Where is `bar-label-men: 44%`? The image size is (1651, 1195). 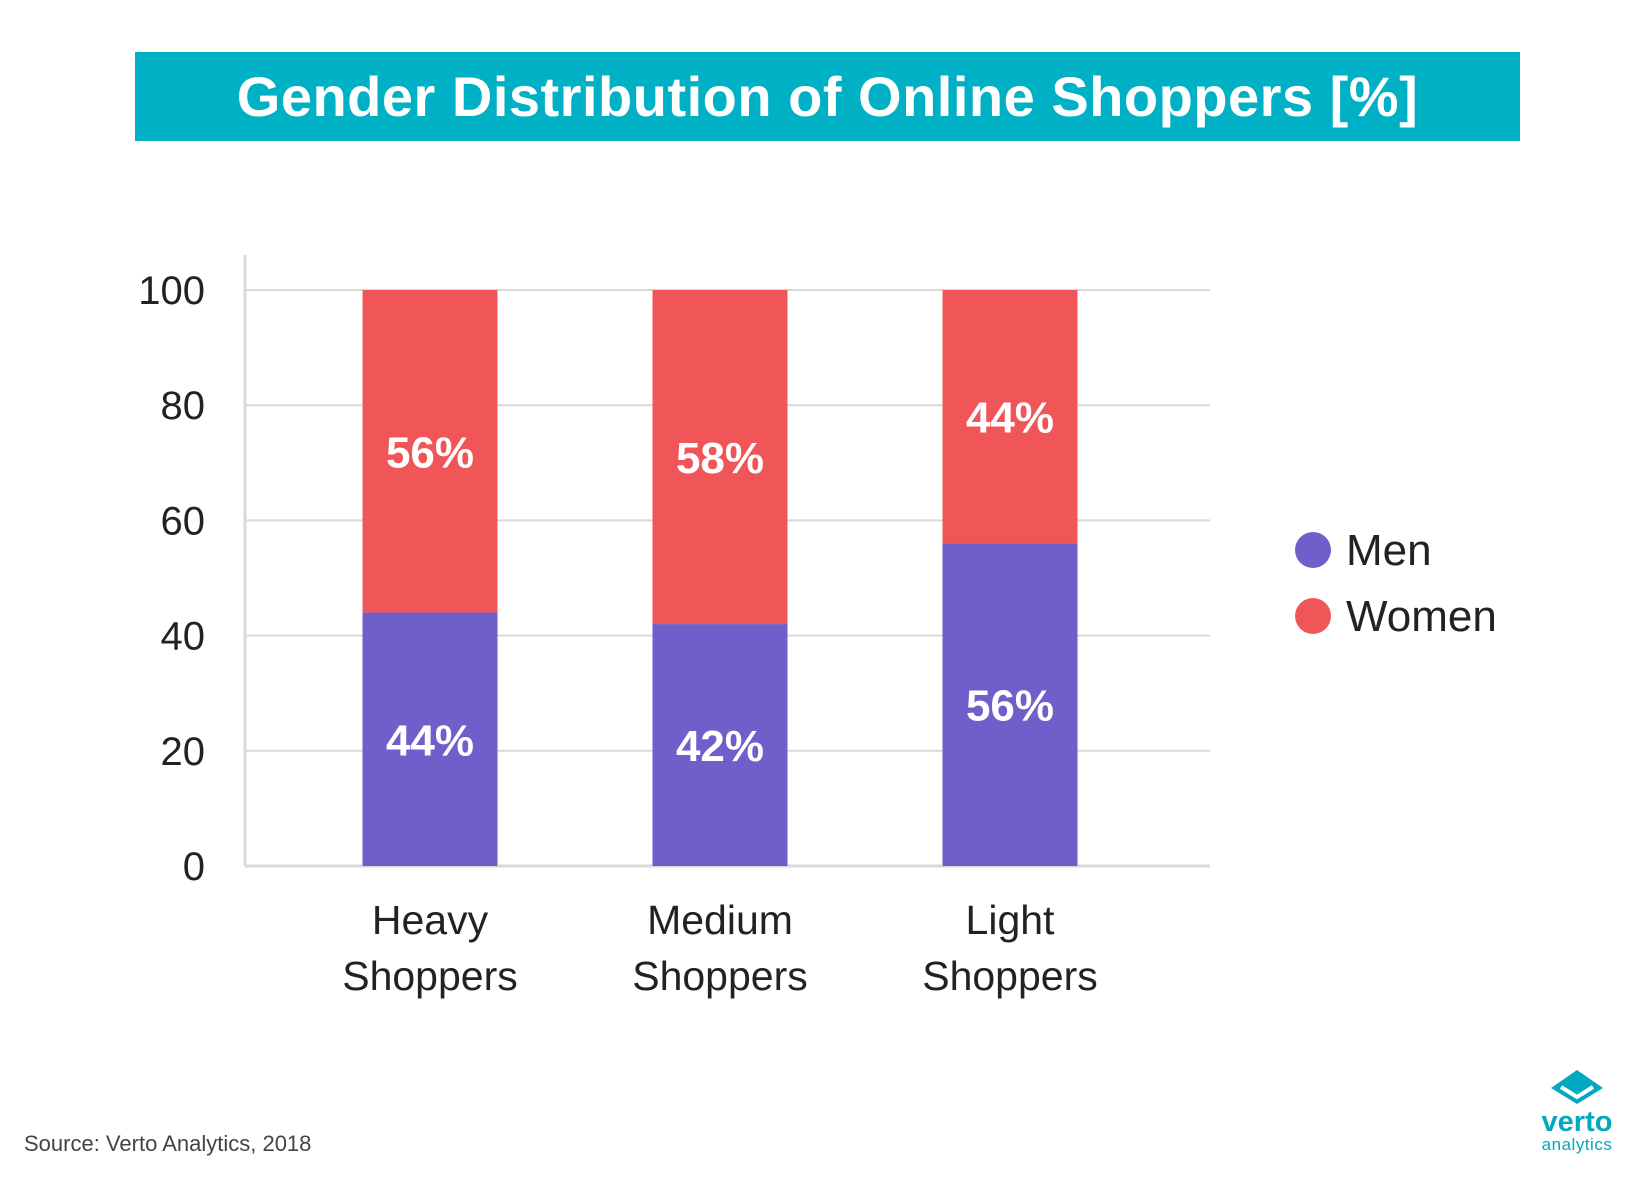
bar-label-men: 44% is located at coordinates (430, 740).